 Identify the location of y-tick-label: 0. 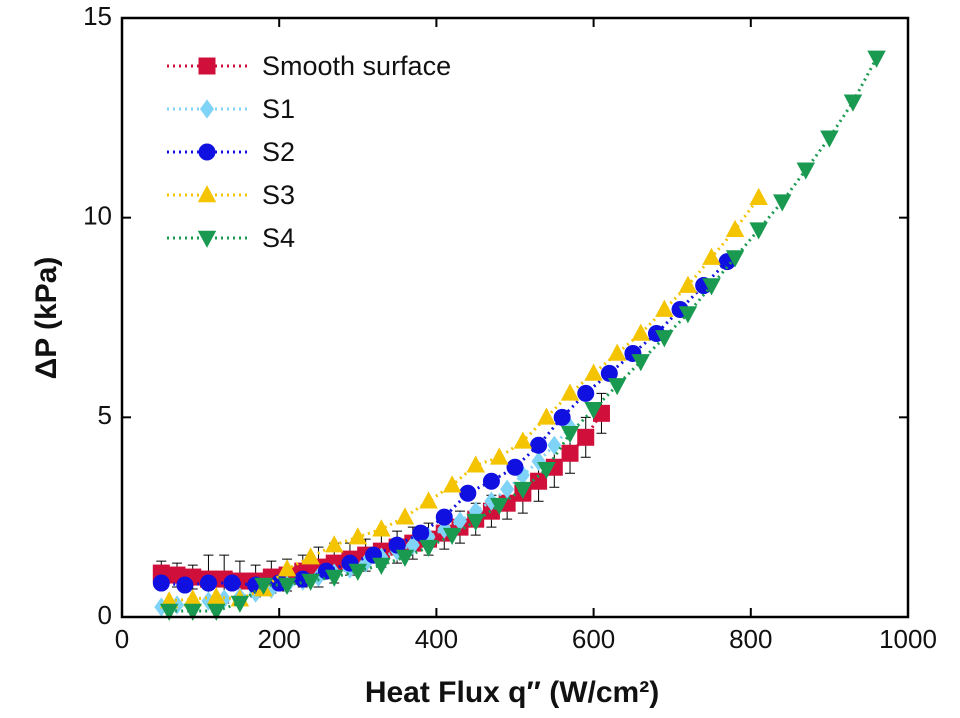
(105, 615).